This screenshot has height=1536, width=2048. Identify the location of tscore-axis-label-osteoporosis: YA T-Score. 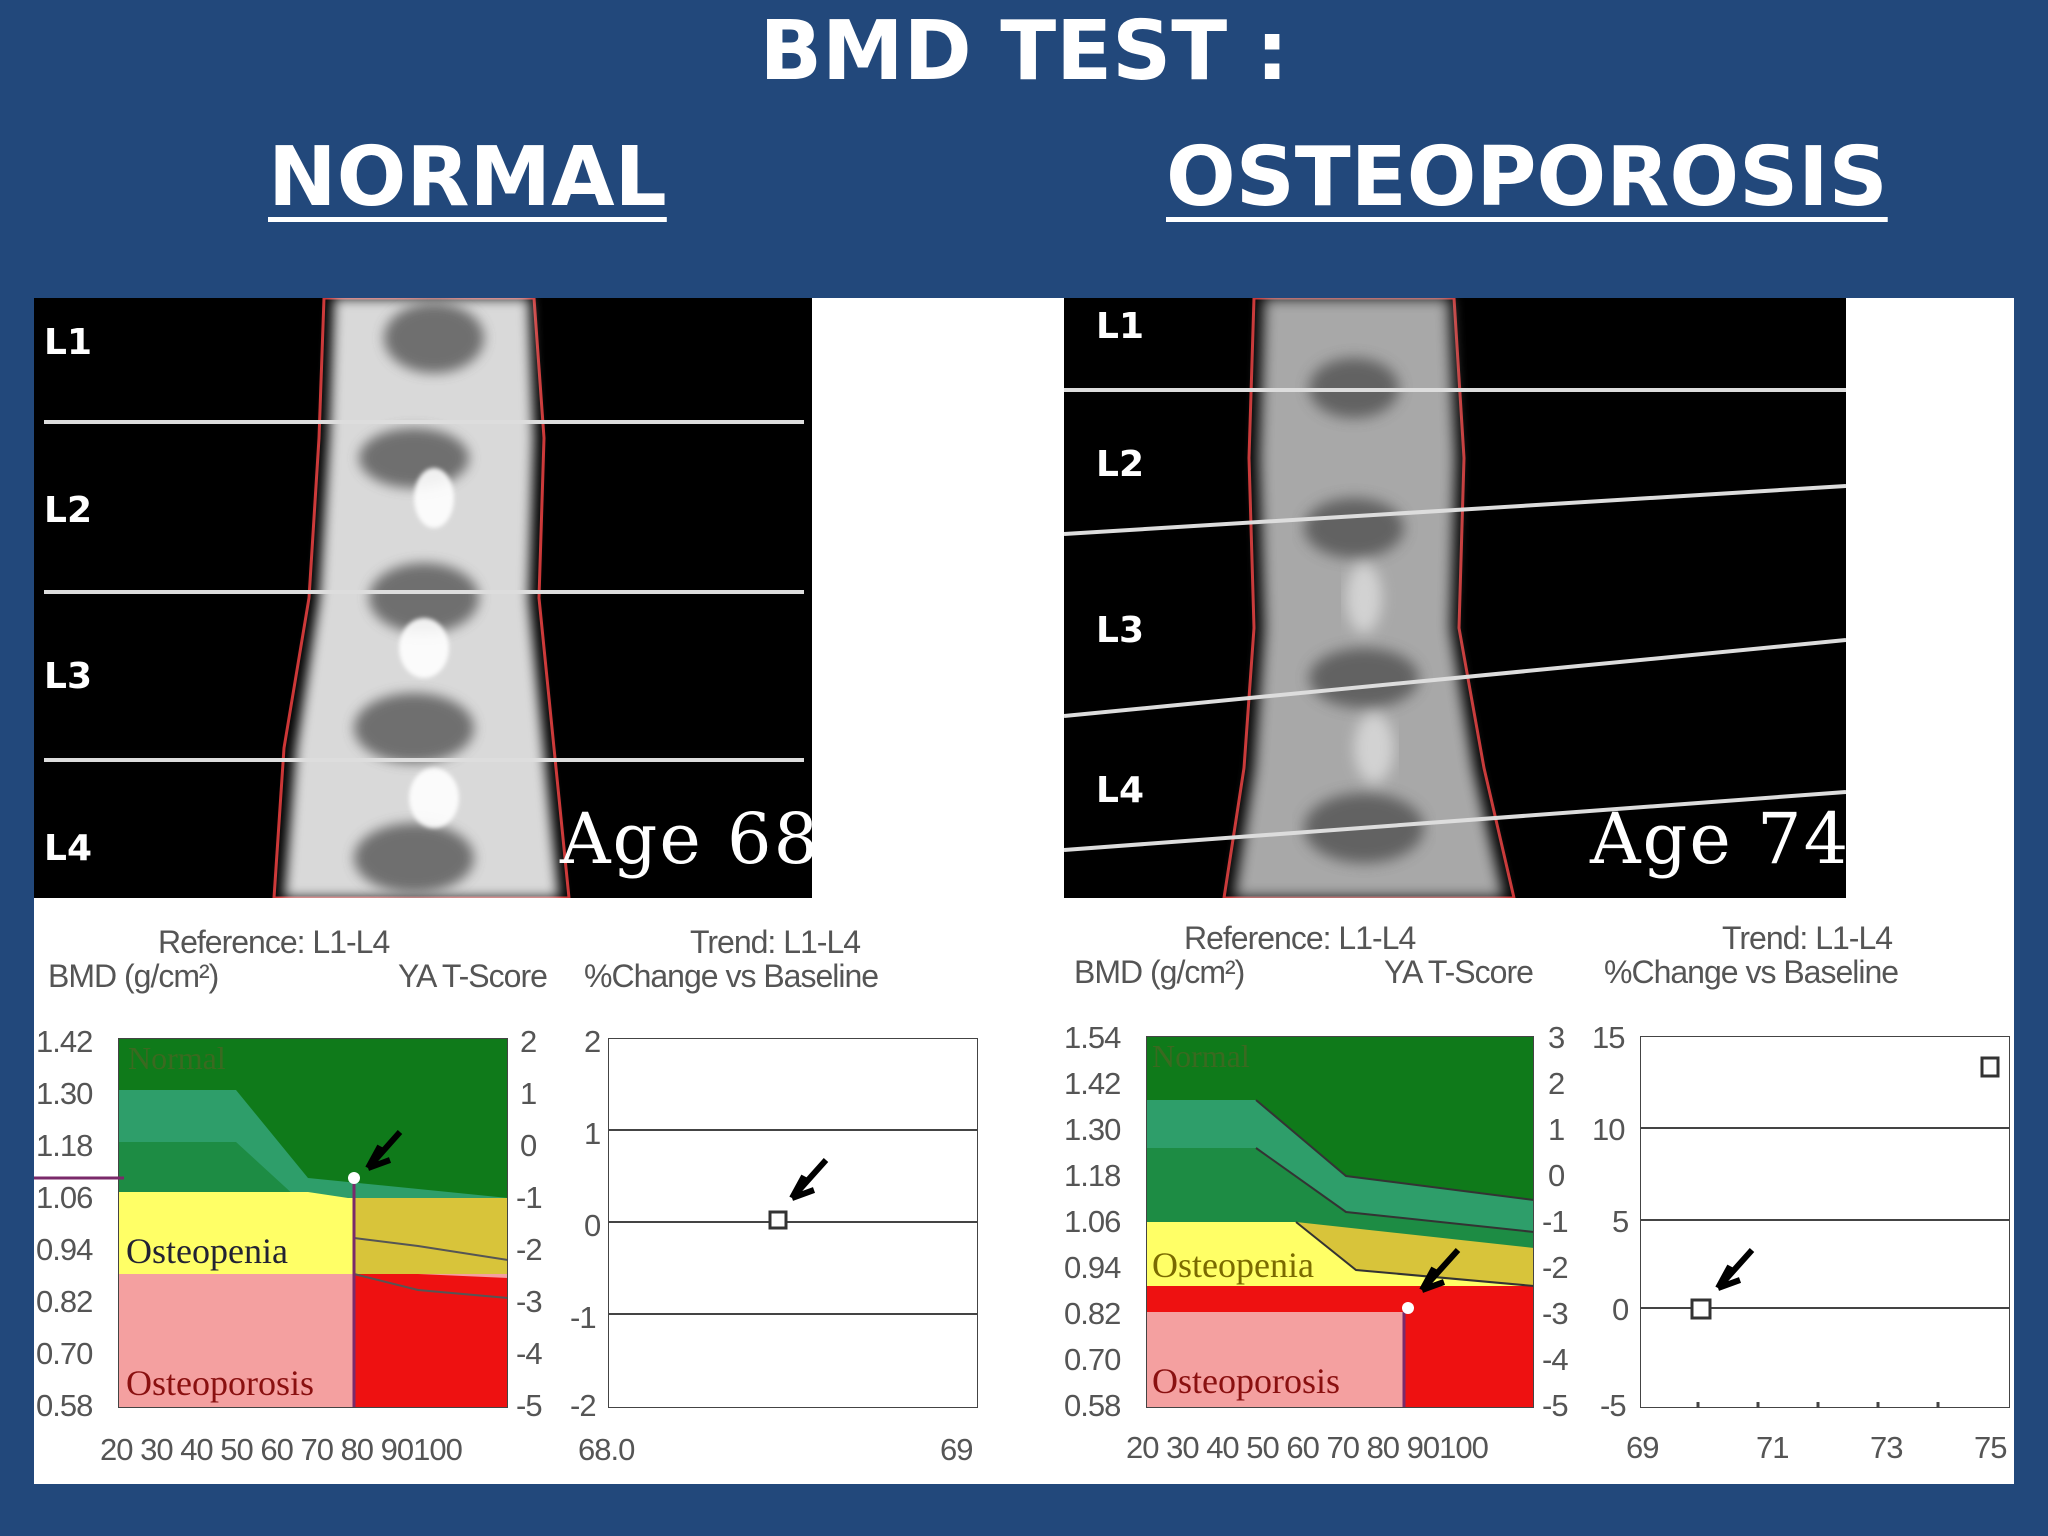
(1459, 972).